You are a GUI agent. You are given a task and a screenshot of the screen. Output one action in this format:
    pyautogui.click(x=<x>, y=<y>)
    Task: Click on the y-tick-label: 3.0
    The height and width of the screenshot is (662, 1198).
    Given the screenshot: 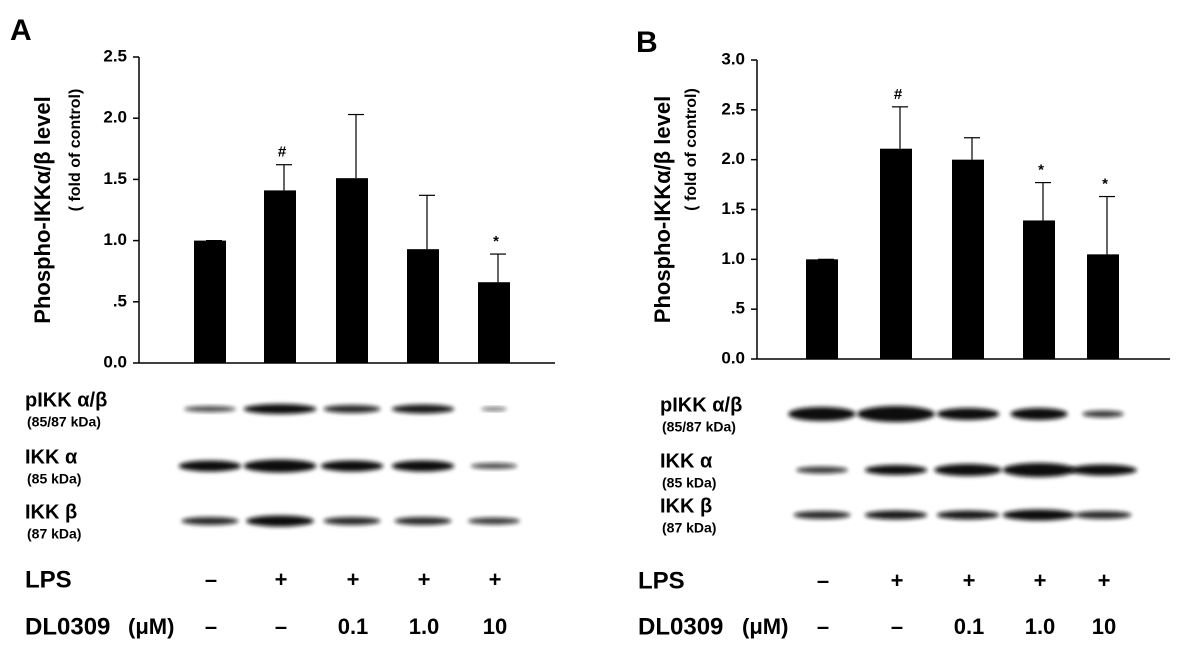 What is the action you would take?
    pyautogui.click(x=733, y=58)
    